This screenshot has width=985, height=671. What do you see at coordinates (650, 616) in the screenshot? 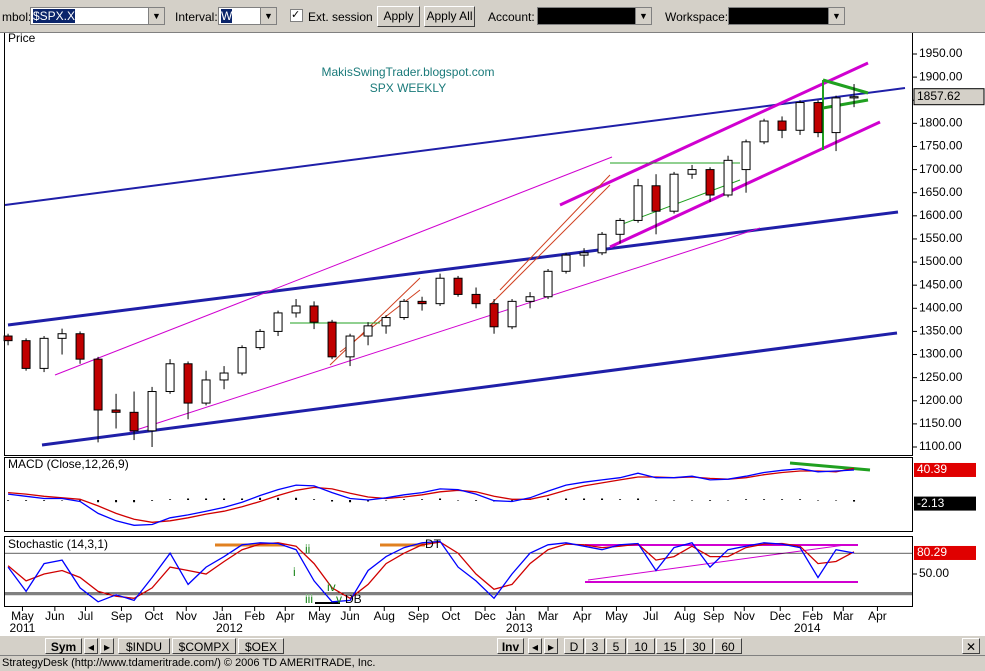
I see `x-tick-label: Jul` at bounding box center [650, 616].